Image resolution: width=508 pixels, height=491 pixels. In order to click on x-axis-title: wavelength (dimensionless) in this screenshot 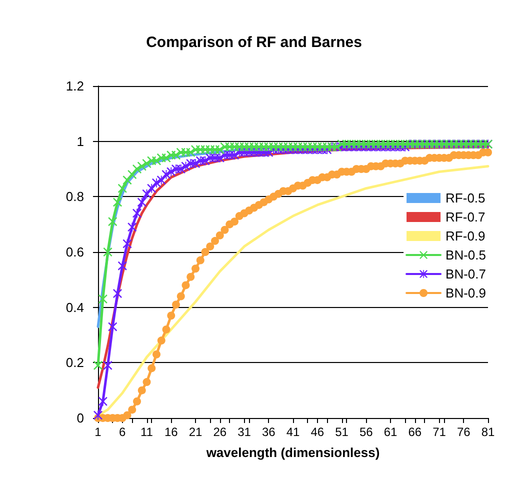, I will do `click(292, 452)`.